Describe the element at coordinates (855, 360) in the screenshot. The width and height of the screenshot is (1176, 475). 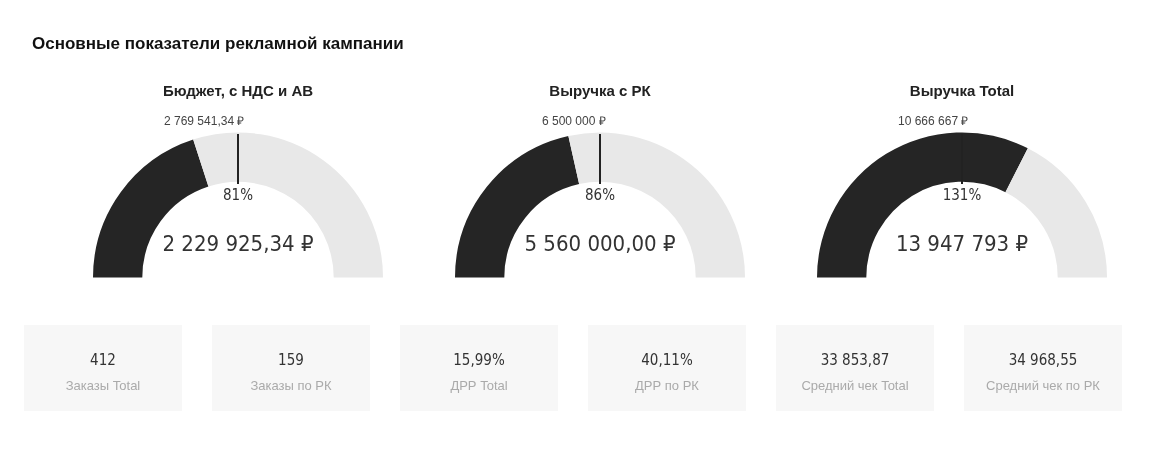
I see `text: 33 853,87` at that location.